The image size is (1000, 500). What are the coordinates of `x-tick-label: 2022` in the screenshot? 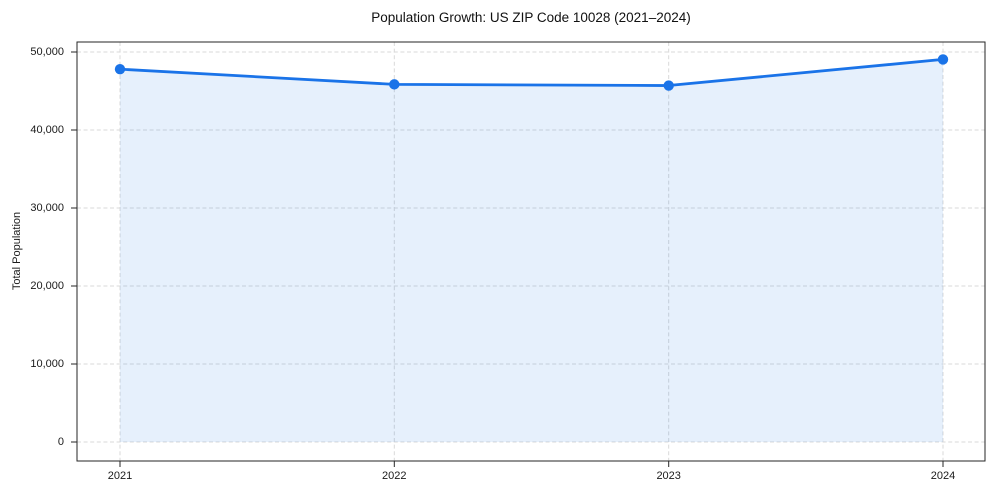 It's located at (394, 476).